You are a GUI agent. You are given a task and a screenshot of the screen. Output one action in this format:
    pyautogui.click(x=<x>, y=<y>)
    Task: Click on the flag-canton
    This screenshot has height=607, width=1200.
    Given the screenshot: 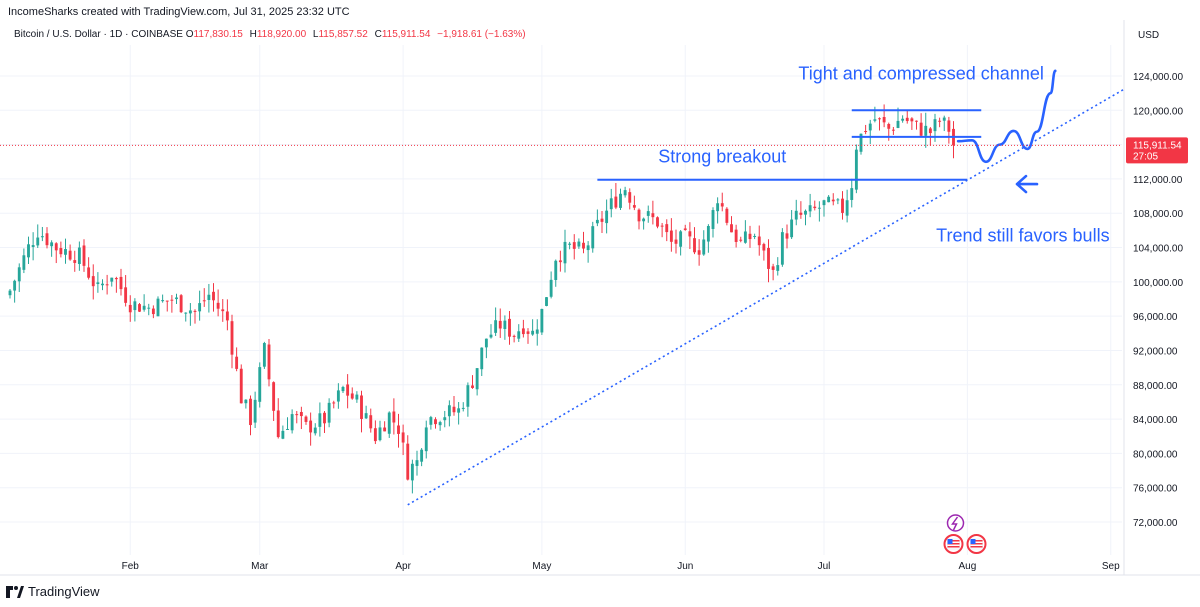 What is the action you would take?
    pyautogui.click(x=950, y=541)
    